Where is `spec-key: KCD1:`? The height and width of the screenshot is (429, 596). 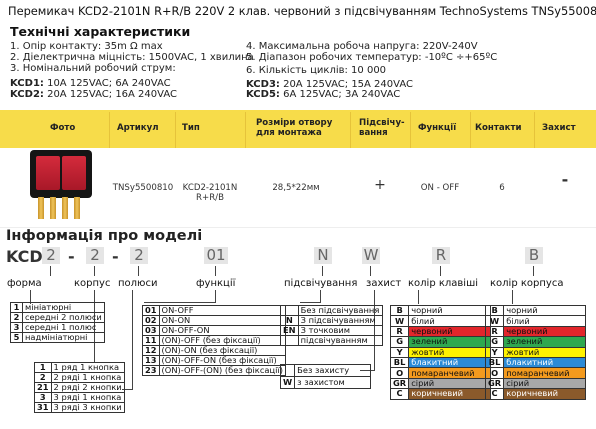 spec-key: KCD1: is located at coordinates (27, 83).